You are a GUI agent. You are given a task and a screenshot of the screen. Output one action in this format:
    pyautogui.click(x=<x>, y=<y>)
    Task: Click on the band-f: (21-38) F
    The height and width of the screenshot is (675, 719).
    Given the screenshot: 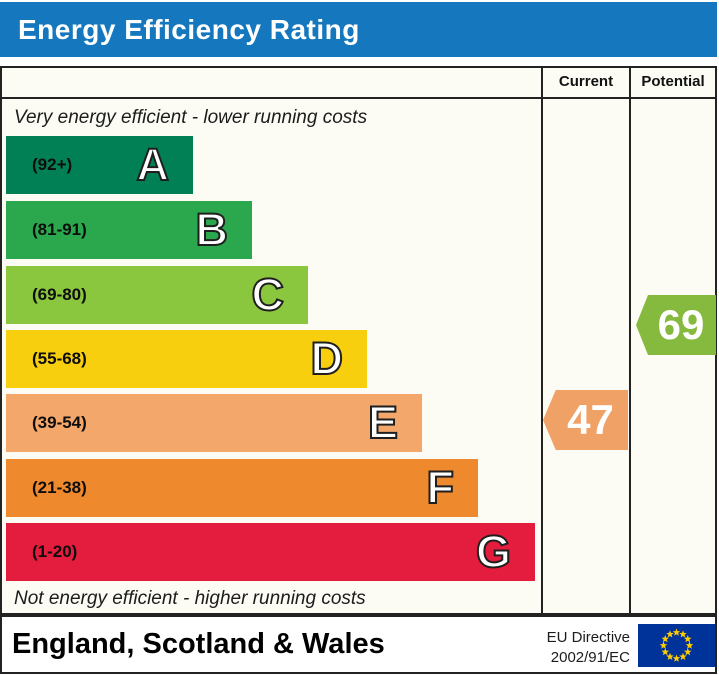 What is the action you would take?
    pyautogui.click(x=242, y=488)
    